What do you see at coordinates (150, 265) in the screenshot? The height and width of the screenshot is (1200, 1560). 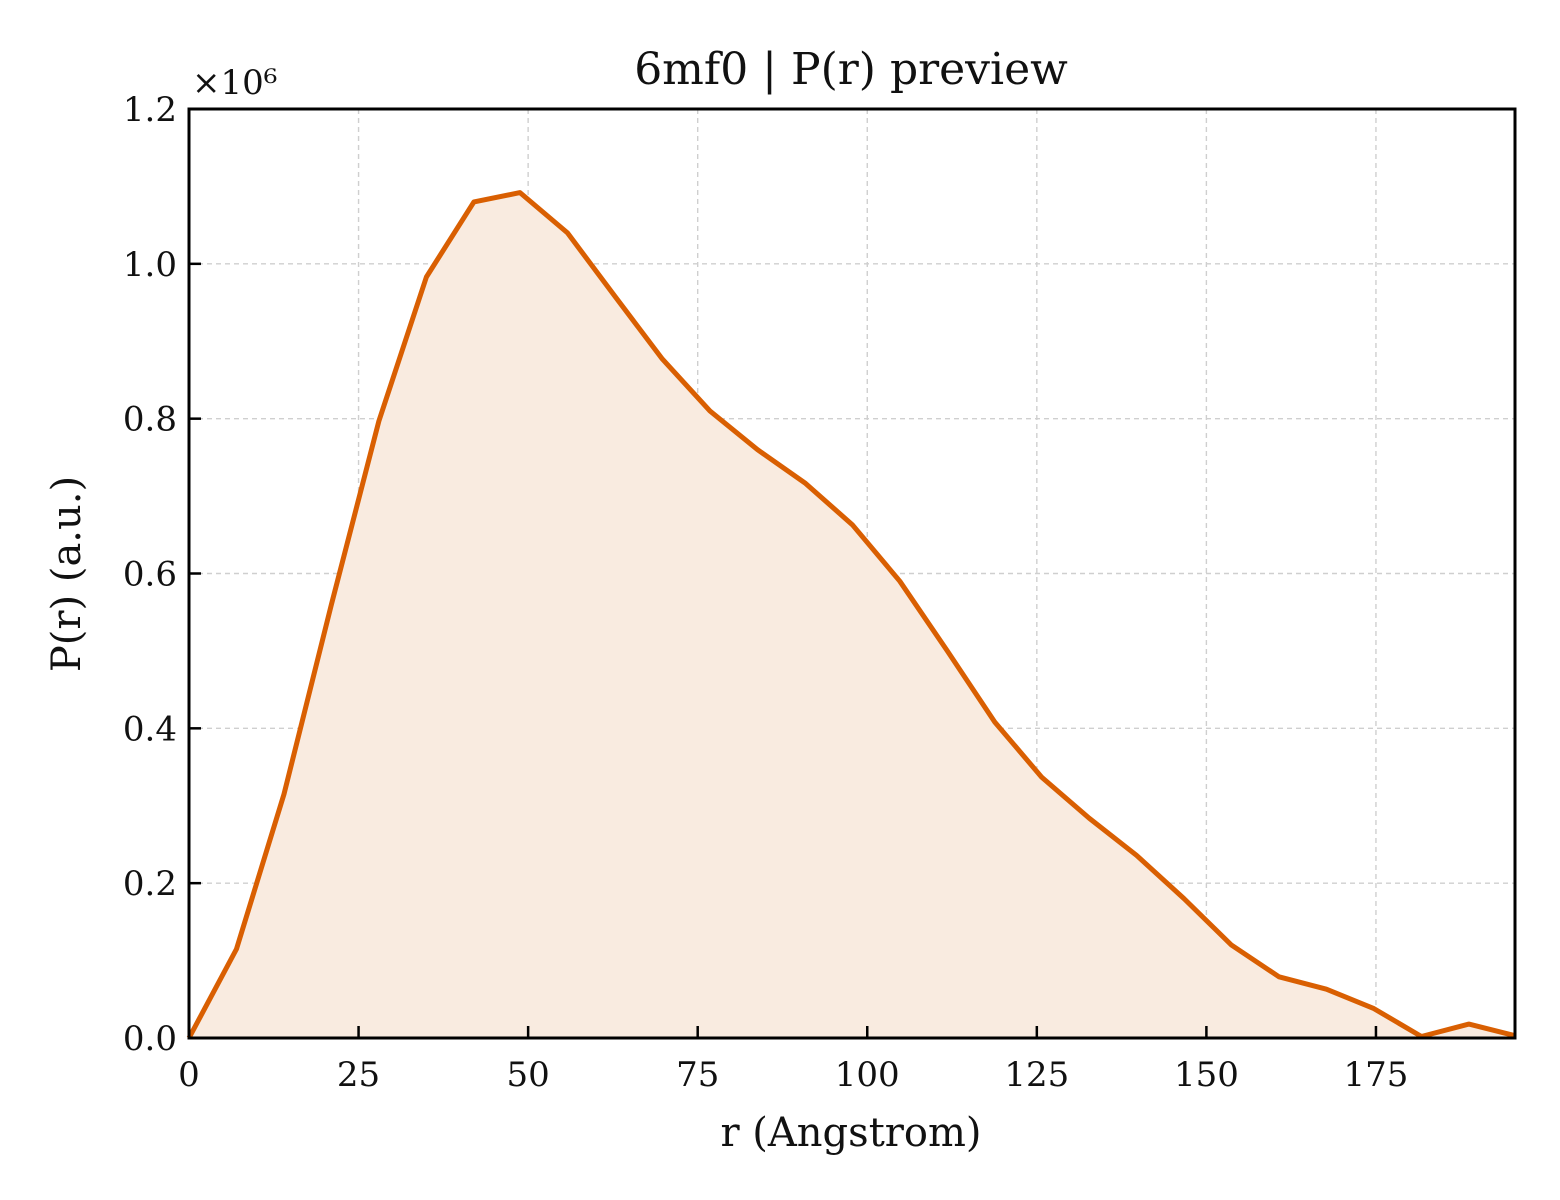 I see `y-tick-label: 1.0` at bounding box center [150, 265].